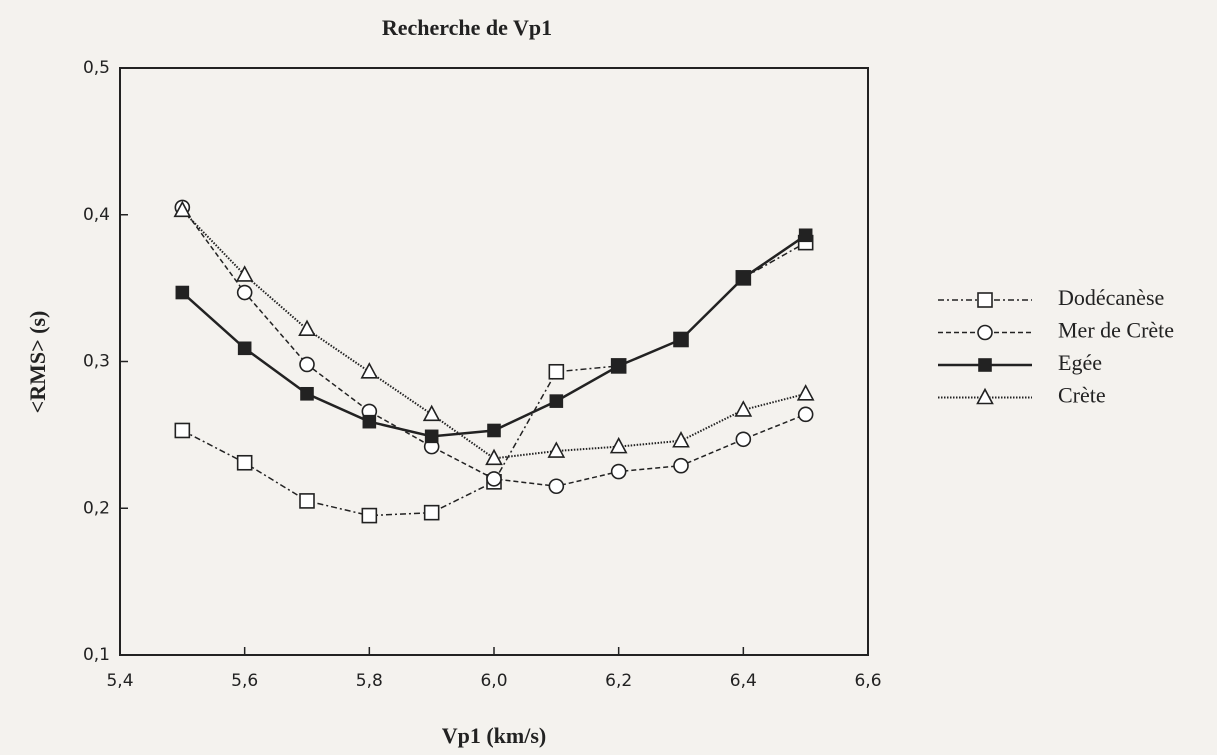  I want to click on x-tick-label: 5,6, so click(244, 681).